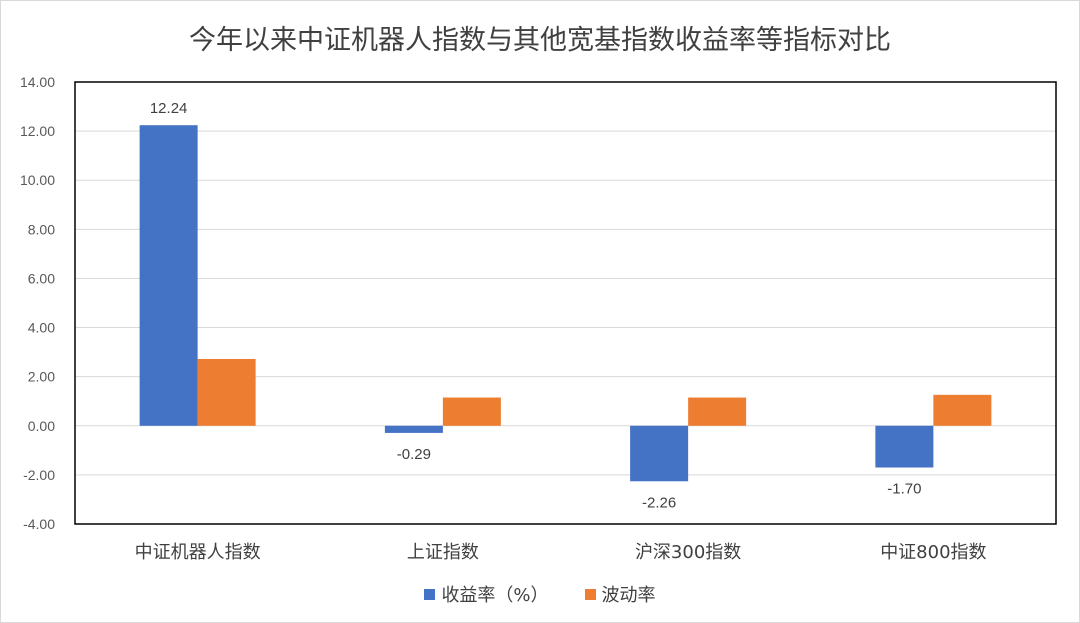 This screenshot has height=623, width=1080. Describe the element at coordinates (414, 454) in the screenshot. I see `data-label: -0.29` at that location.